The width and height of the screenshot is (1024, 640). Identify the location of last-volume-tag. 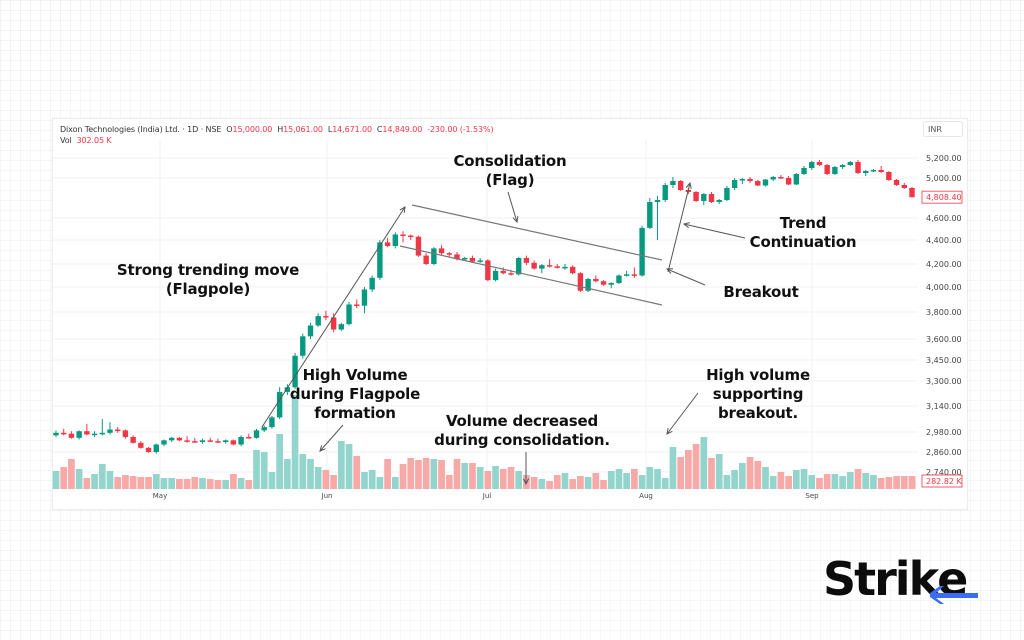
(942, 481).